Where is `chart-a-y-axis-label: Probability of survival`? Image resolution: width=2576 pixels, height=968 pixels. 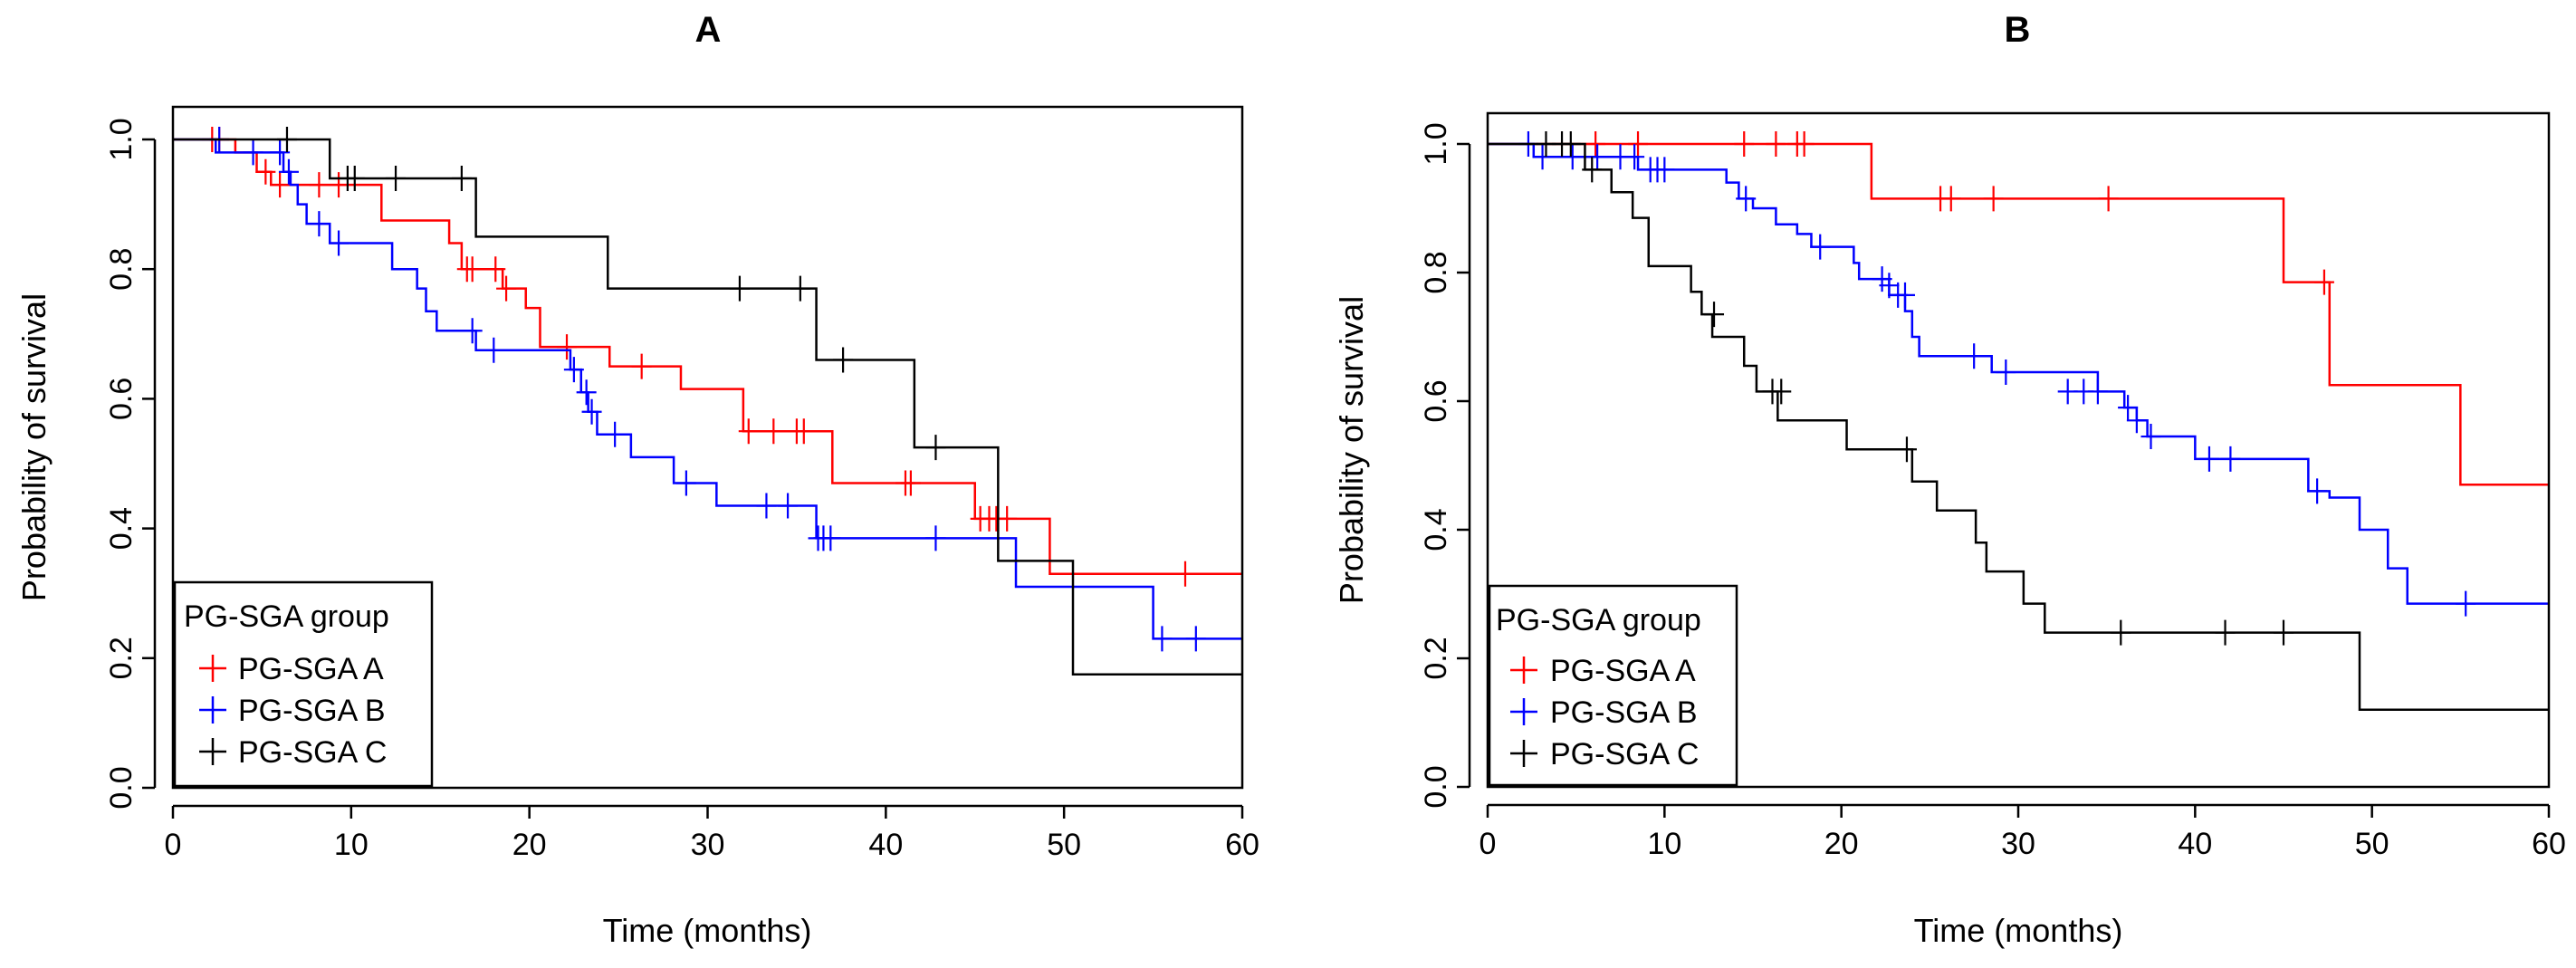
chart-a-y-axis-label: Probability of survival is located at coordinates (34, 447).